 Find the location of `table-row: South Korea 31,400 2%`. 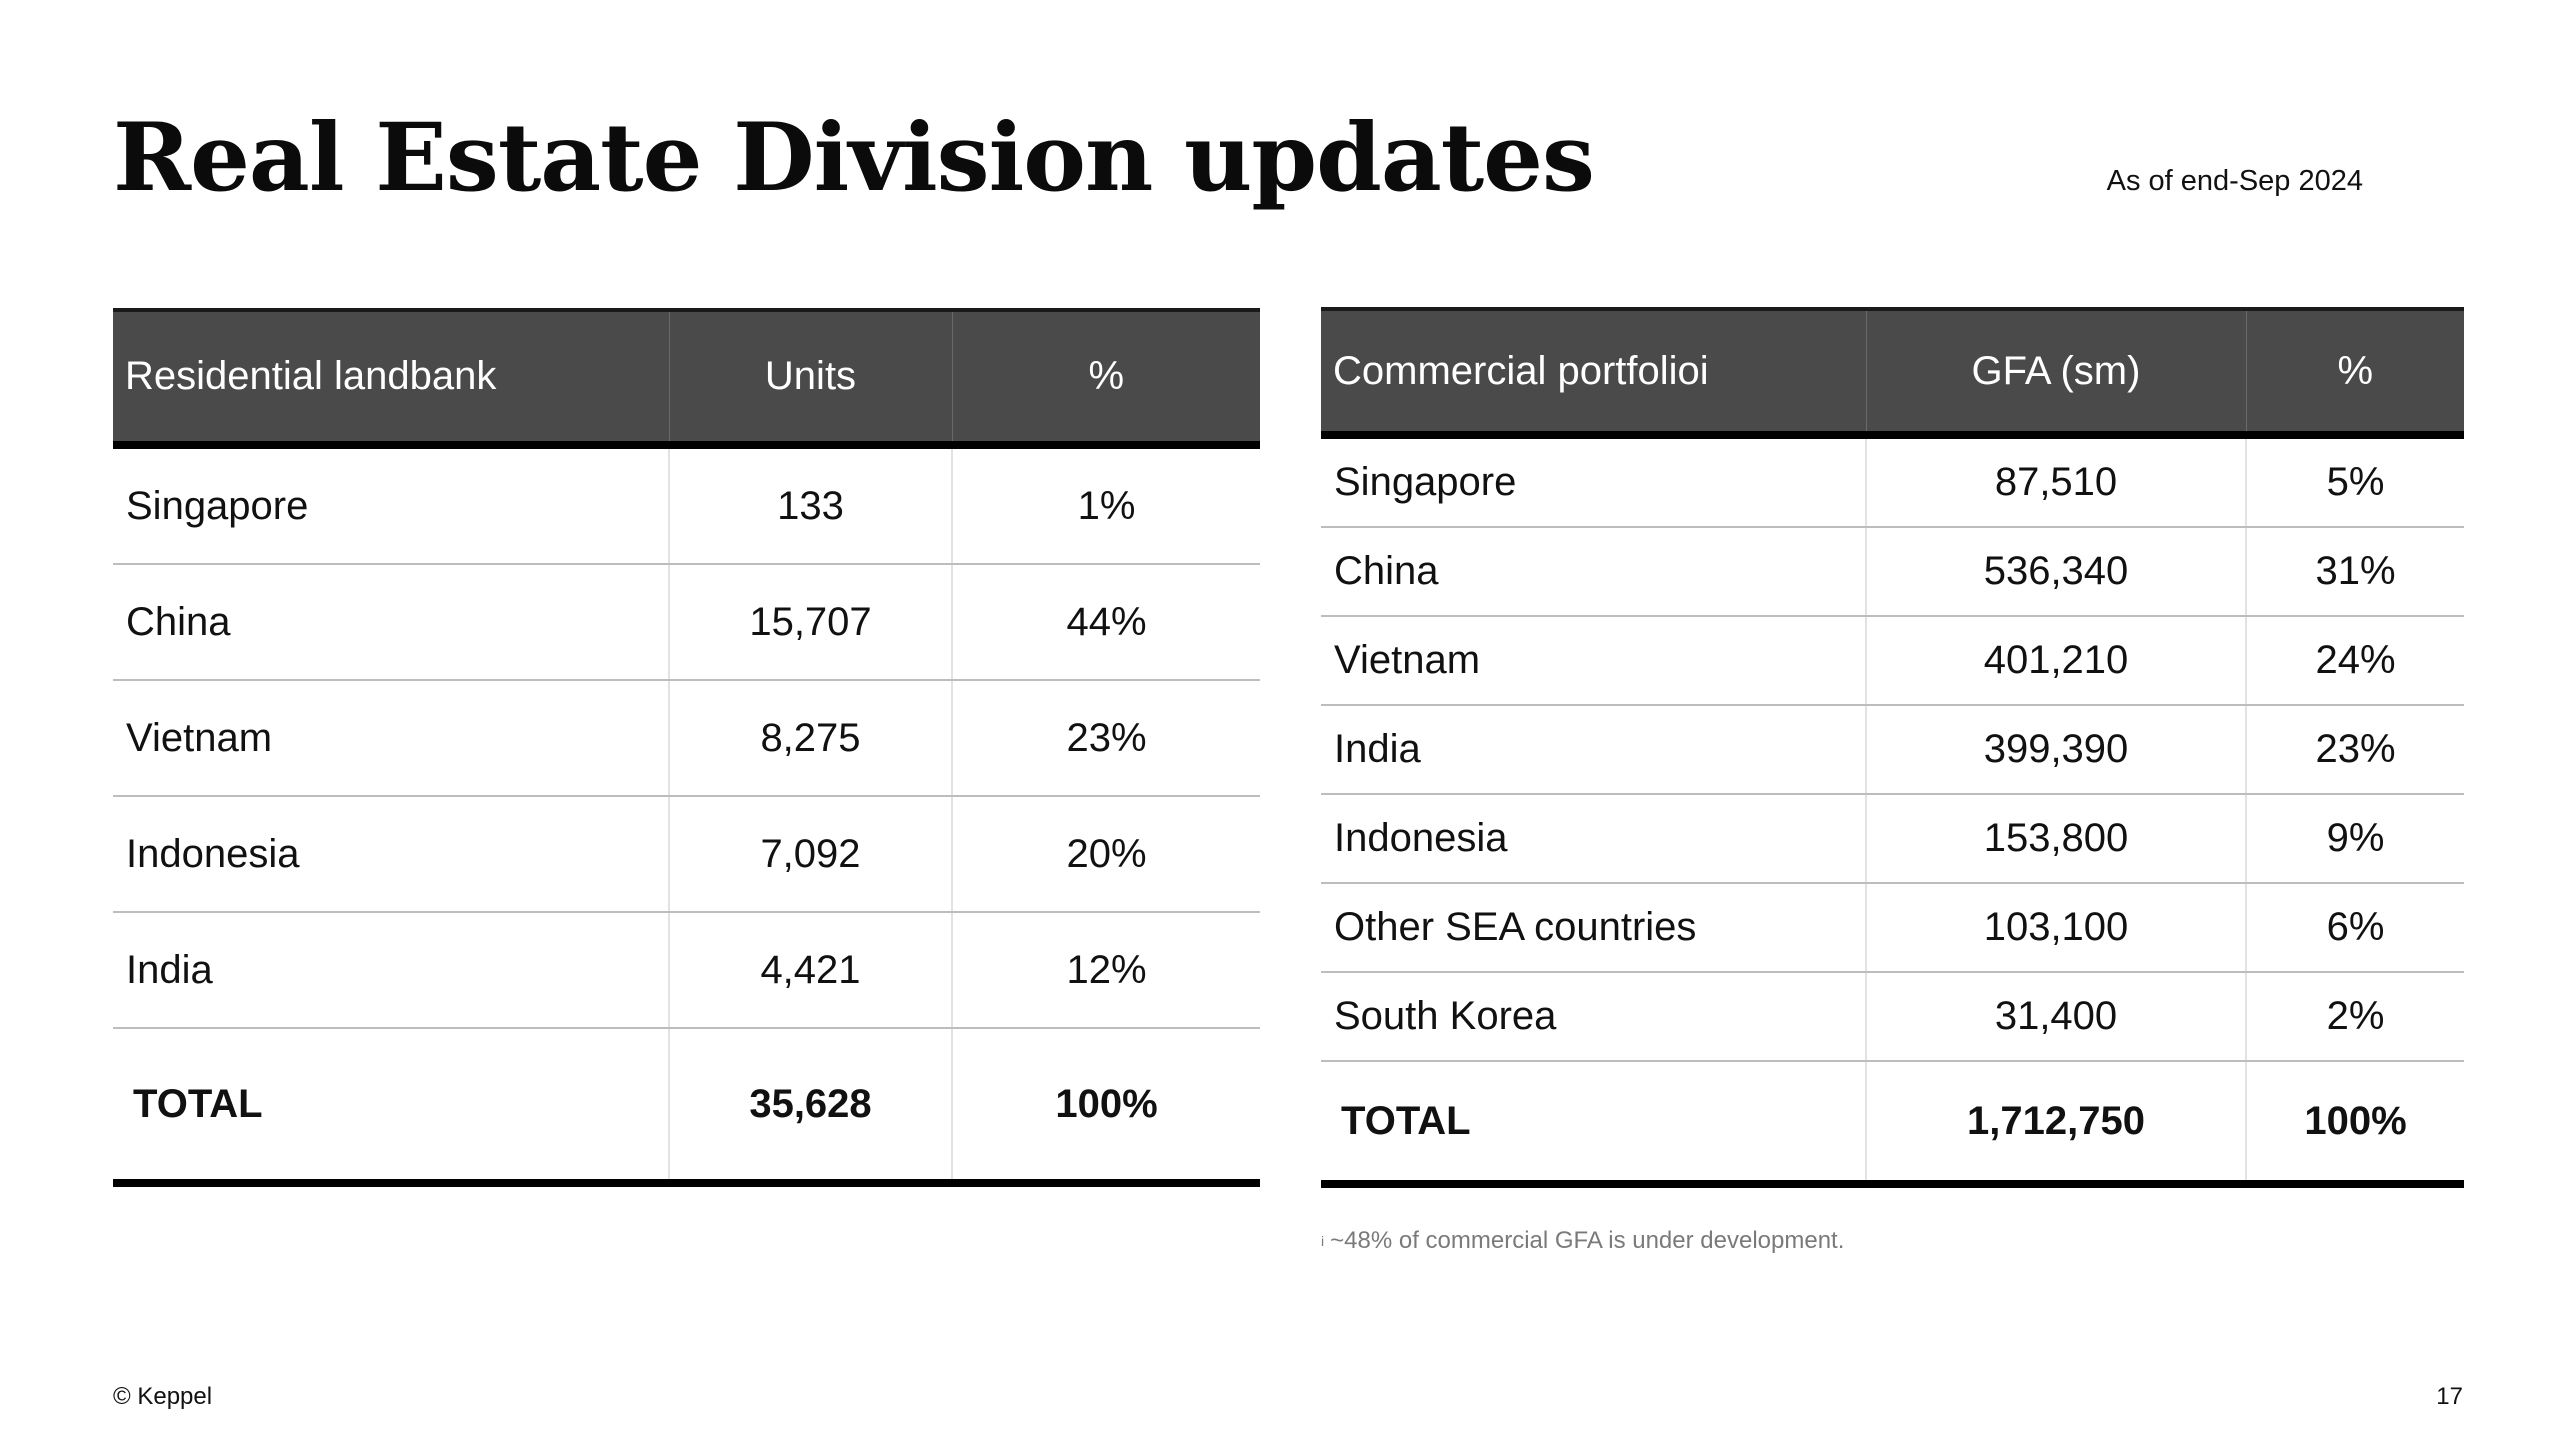

table-row: South Korea 31,400 2% is located at coordinates (1892, 1017).